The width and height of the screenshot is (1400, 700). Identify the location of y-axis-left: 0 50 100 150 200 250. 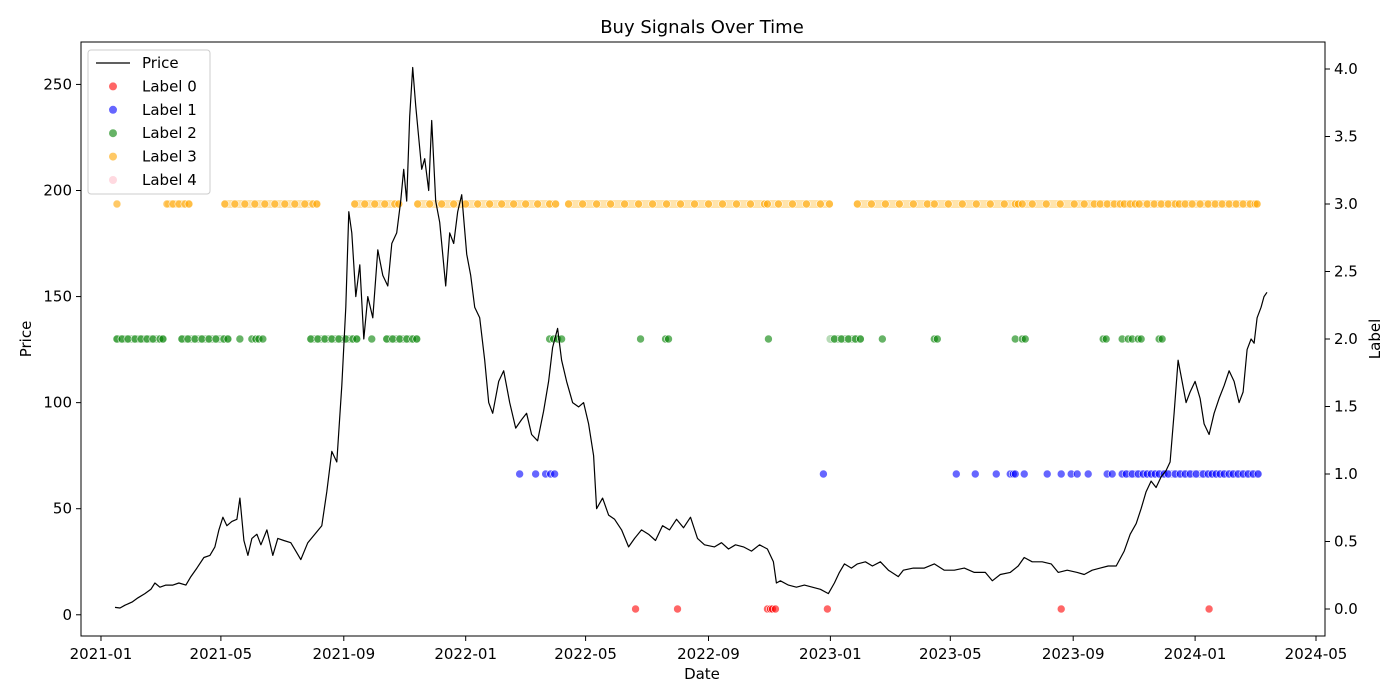
(62, 349).